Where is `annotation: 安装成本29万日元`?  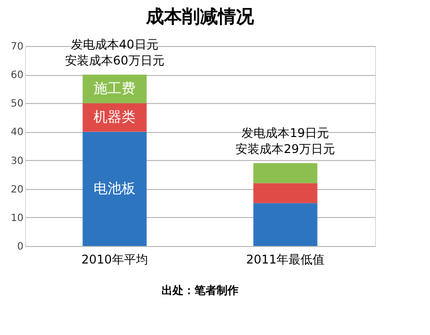 annotation: 安装成本29万日元 is located at coordinates (286, 149).